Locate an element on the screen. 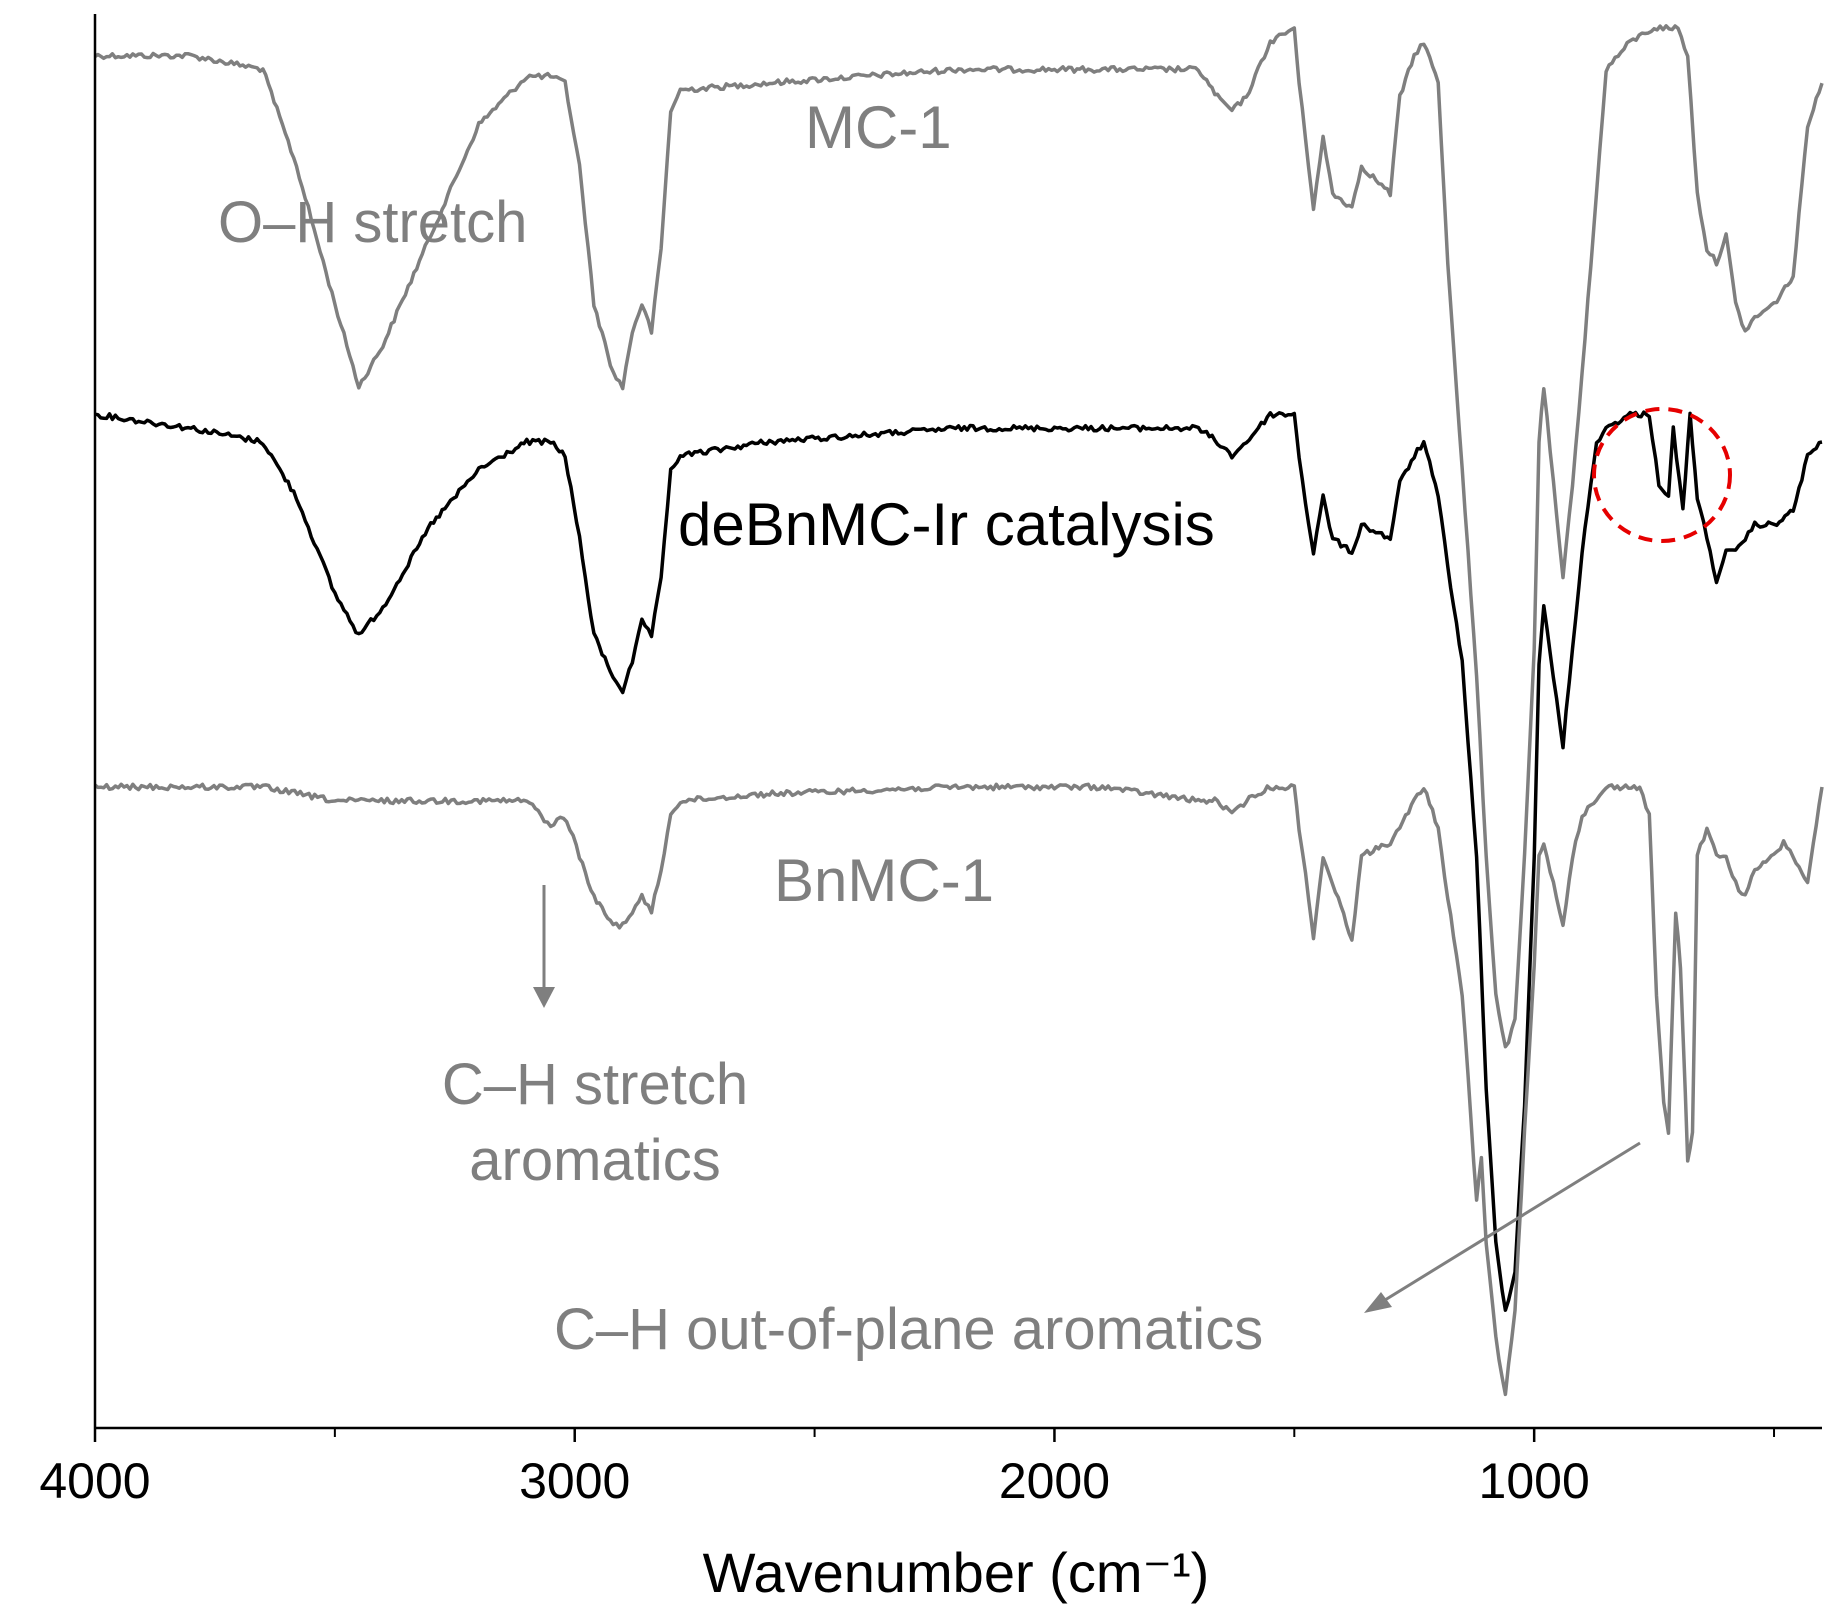 Image resolution: width=1833 pixels, height=1611 pixels. x-axis-title: Wavenumber (cm⁻¹) is located at coordinates (956, 1572).